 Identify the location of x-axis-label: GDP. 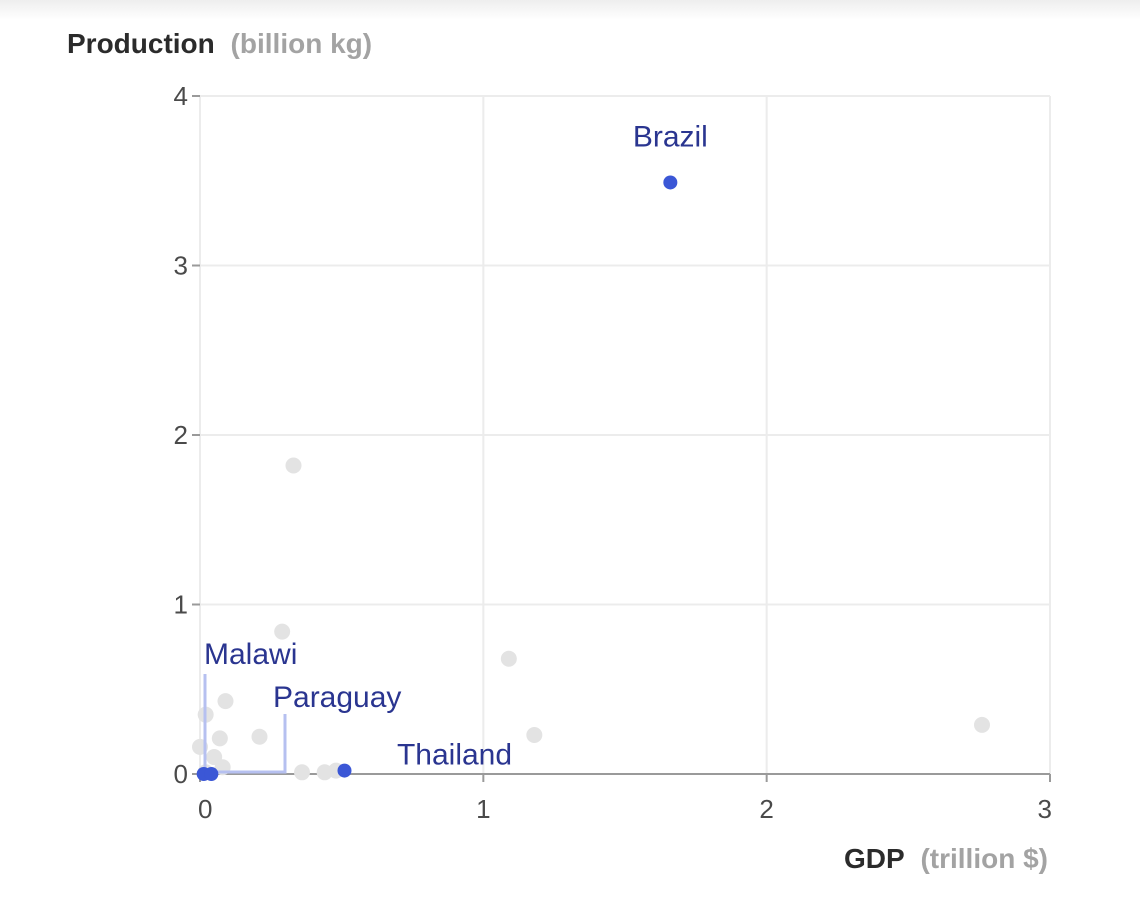
(874, 858).